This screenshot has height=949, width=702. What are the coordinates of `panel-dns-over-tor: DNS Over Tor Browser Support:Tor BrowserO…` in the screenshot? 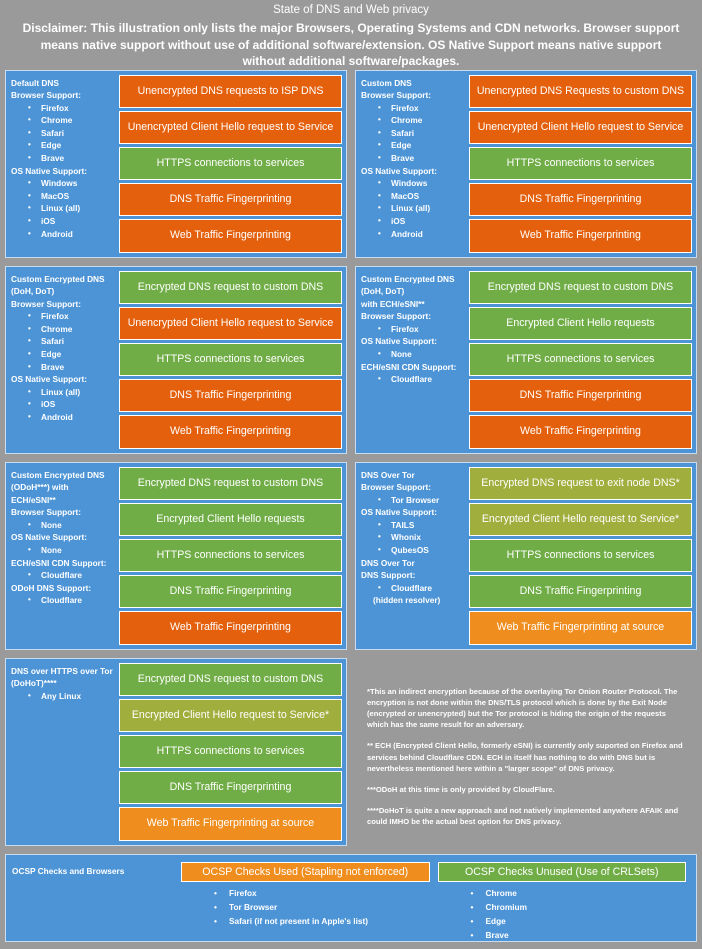 It's located at (526, 555).